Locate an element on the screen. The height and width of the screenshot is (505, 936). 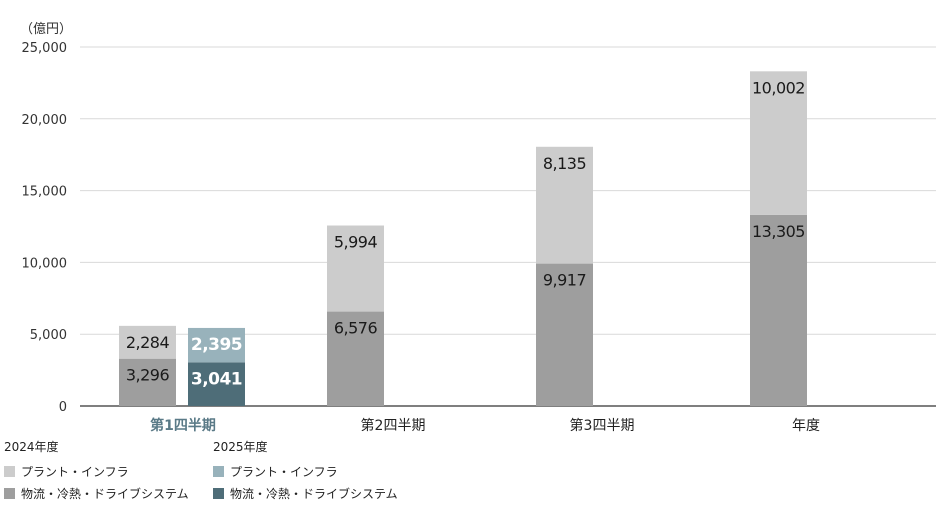
y-tick-label: 5,000 is located at coordinates (48, 335).